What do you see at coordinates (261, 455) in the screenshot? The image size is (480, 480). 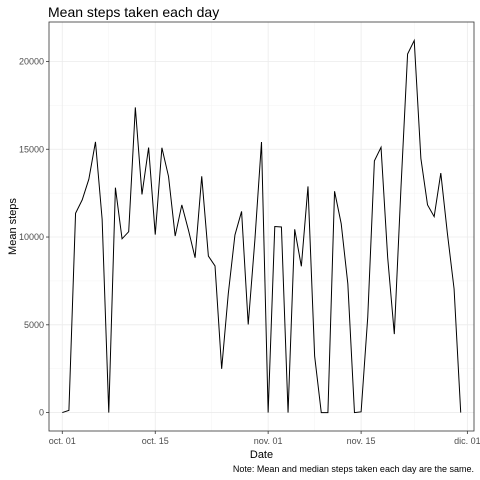 I see `x-axis-title: Date` at bounding box center [261, 455].